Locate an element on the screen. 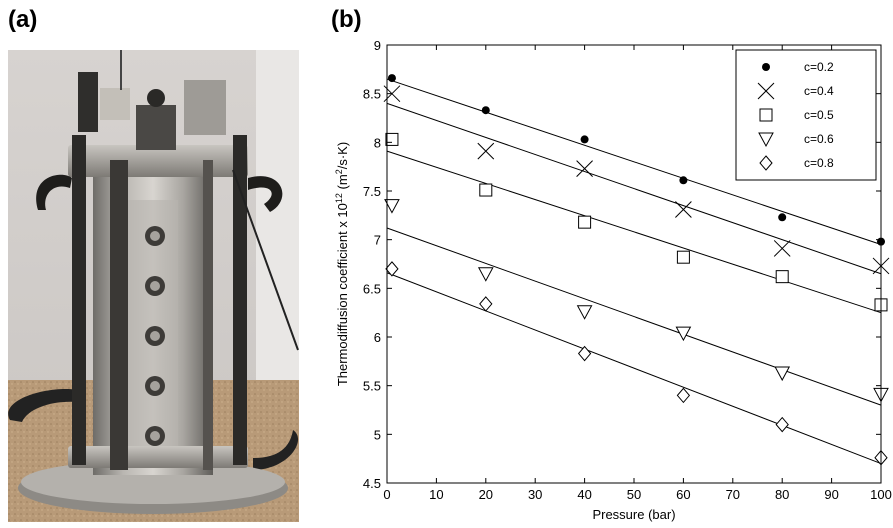 The height and width of the screenshot is (528, 893). legend-entry-label: c=0.2 is located at coordinates (819, 67).